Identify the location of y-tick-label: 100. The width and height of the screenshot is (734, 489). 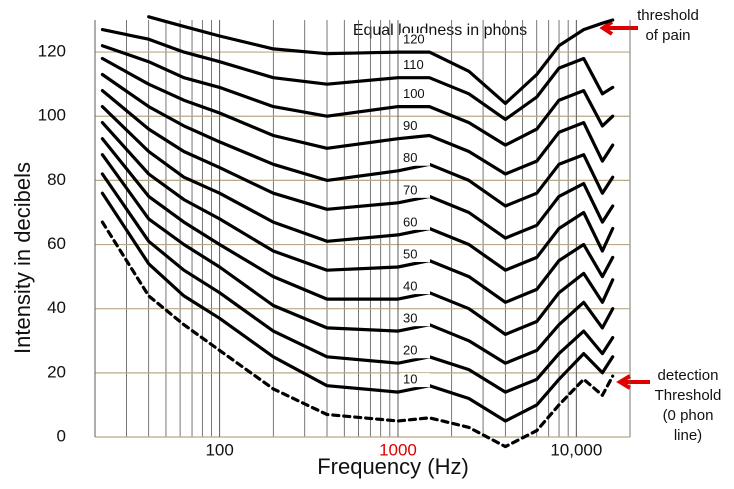
(52, 115).